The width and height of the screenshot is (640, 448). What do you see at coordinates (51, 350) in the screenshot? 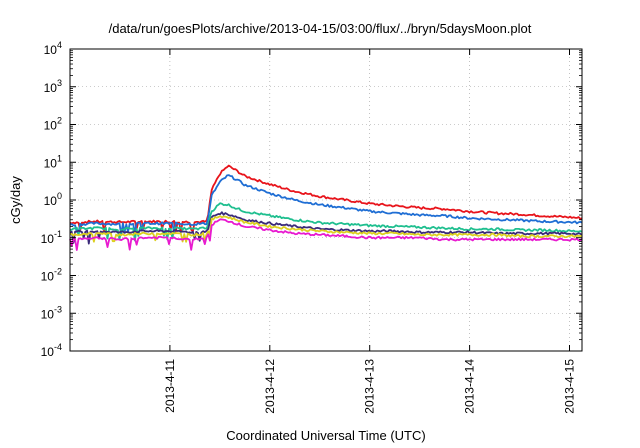
I see `y-tick-label: 10⁻⁴` at bounding box center [51, 350].